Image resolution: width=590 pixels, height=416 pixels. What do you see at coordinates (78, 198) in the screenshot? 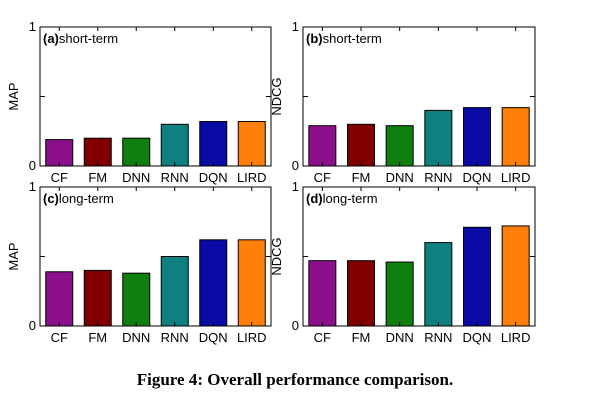
I see `panel-title: (c)long-term` at bounding box center [78, 198].